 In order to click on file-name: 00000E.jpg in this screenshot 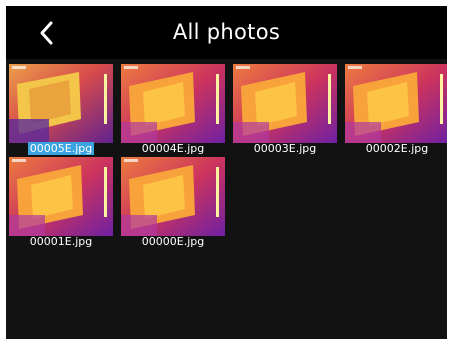, I will do `click(173, 241)`.